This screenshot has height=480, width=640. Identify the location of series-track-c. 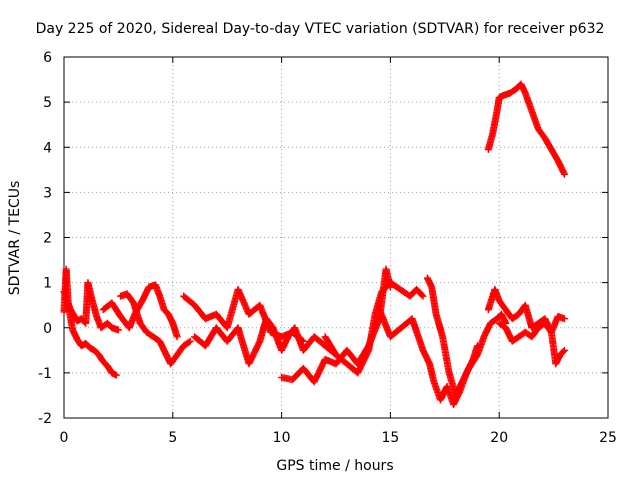
(140, 311).